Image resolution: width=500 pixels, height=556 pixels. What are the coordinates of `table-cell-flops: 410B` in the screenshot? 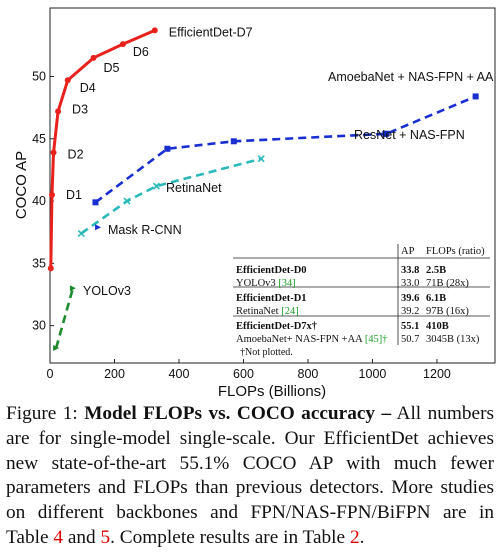 It's located at (437, 326).